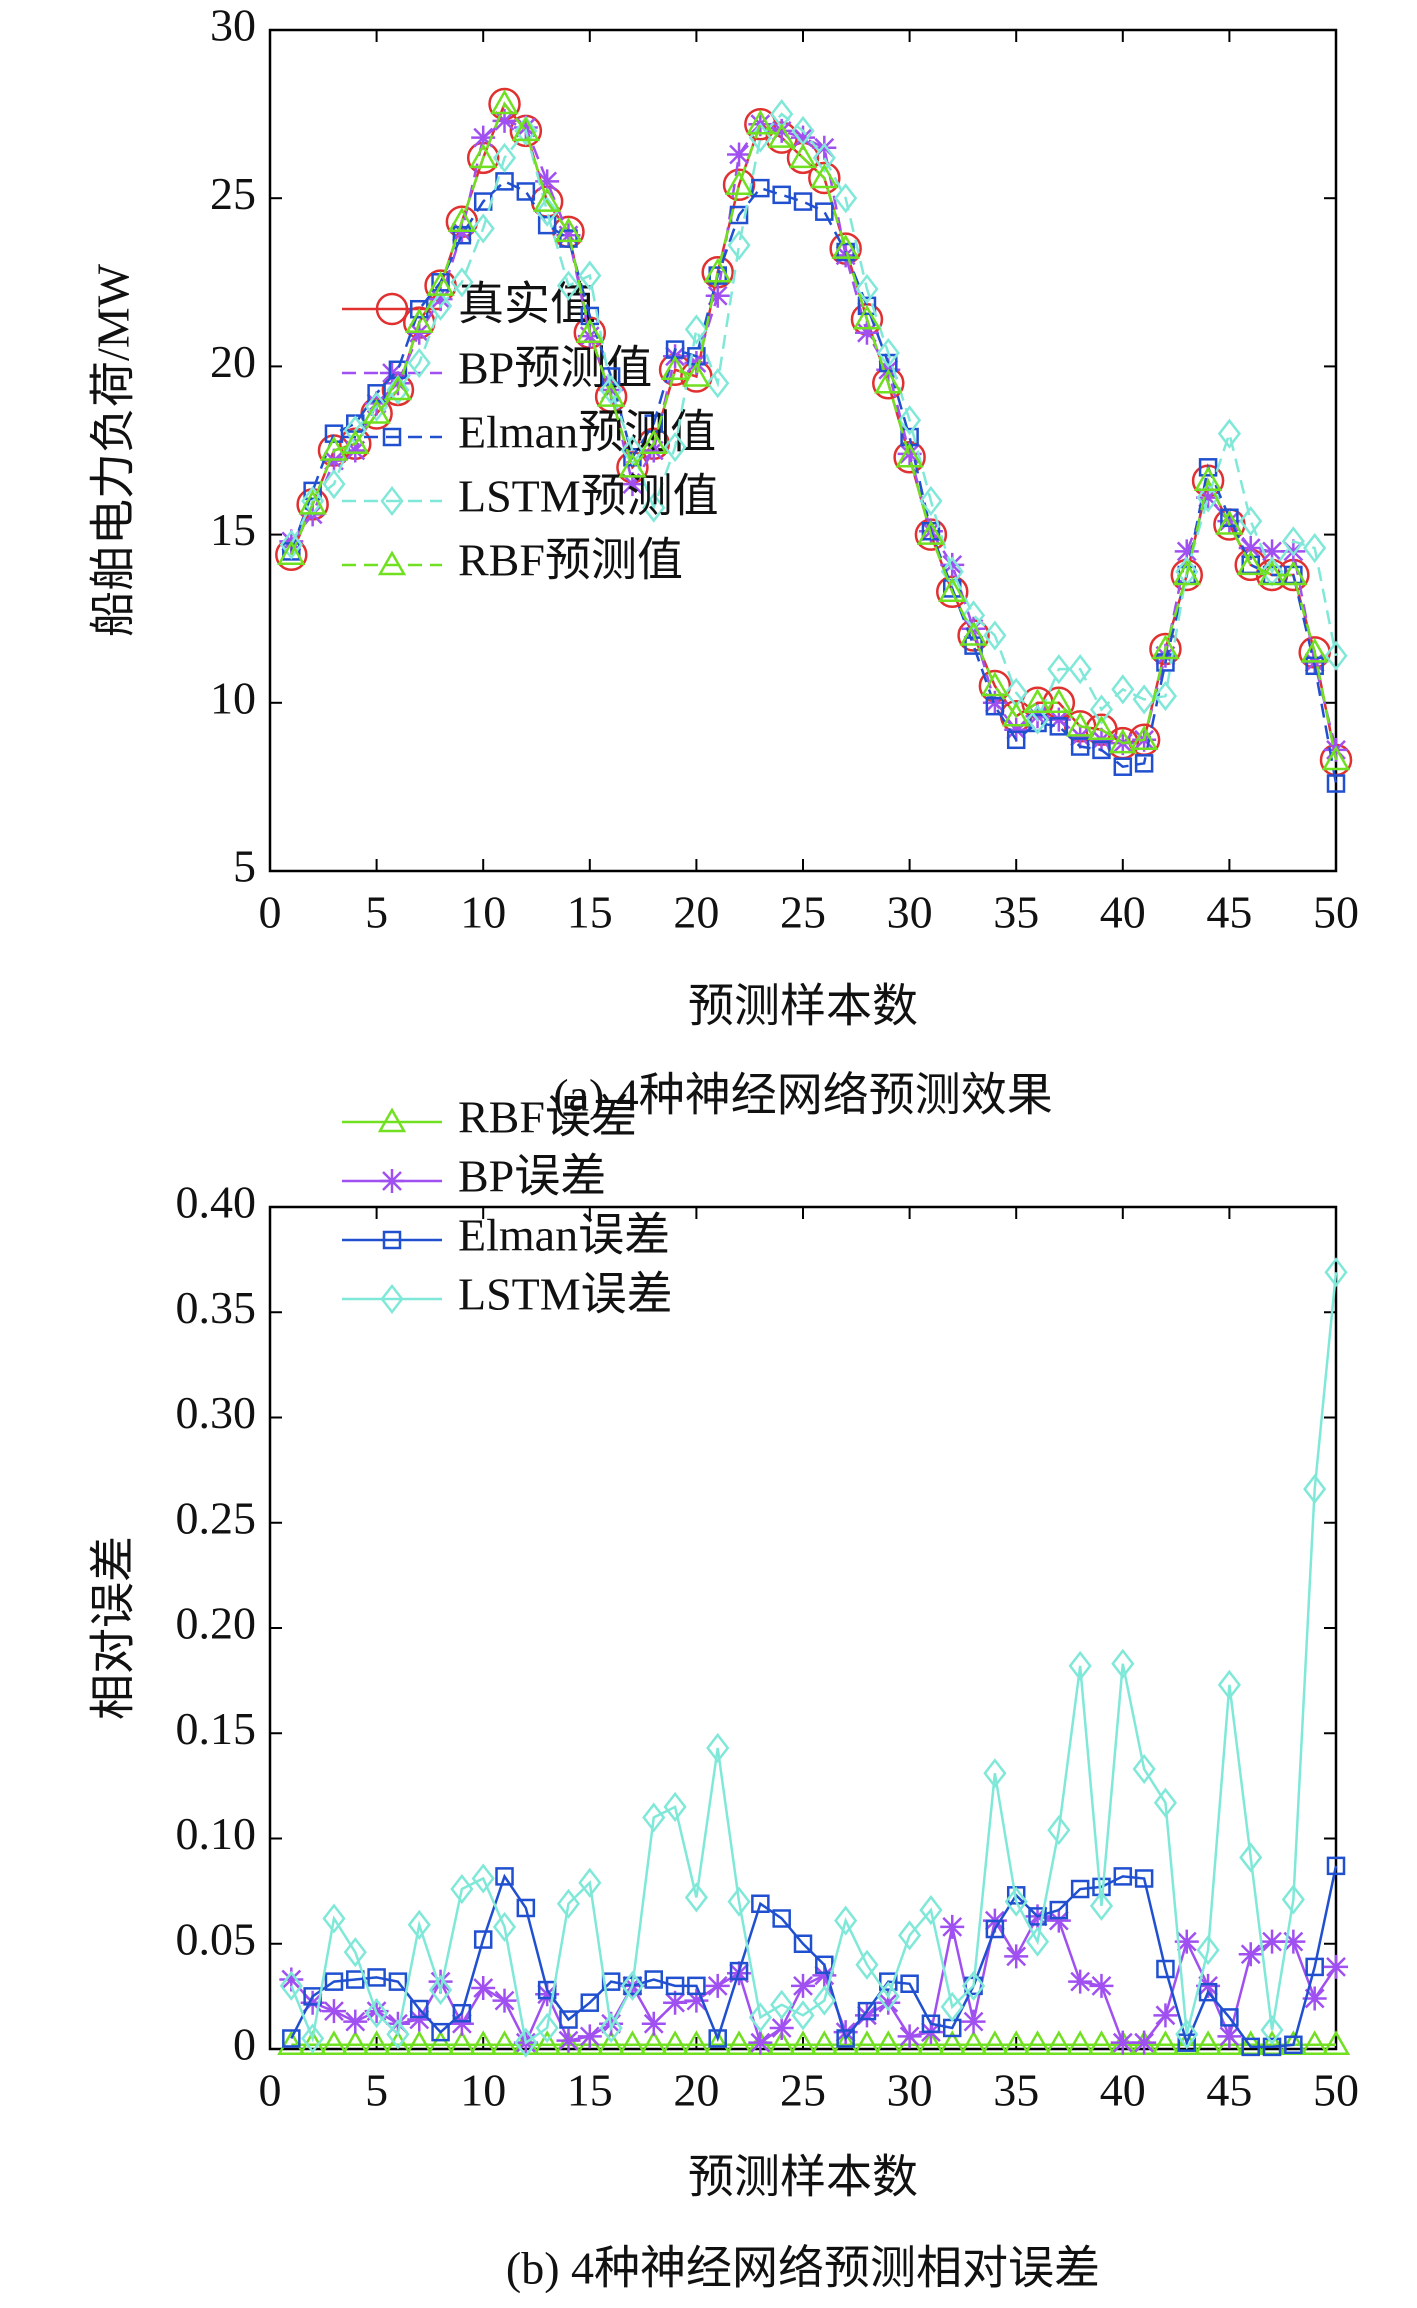 Image resolution: width=1417 pixels, height=2308 pixels. I want to click on x-tick-label: 30, so click(910, 912).